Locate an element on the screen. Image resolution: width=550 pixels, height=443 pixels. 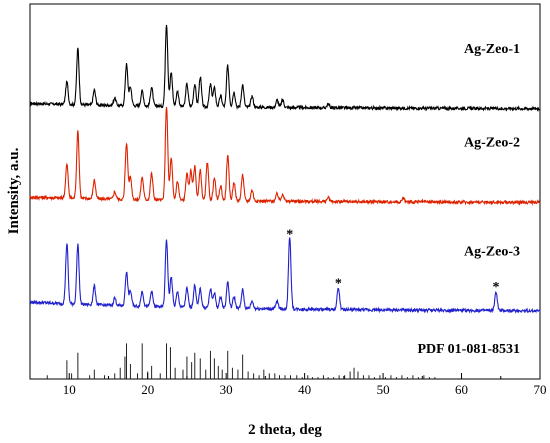
reference-pattern is located at coordinates (241, 361).